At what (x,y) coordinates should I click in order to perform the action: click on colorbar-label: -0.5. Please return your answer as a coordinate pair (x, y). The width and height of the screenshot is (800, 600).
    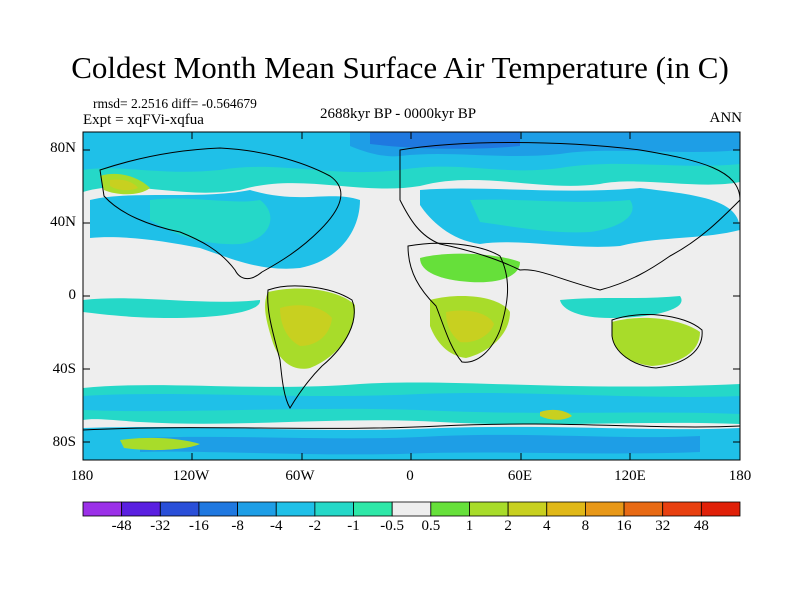
    Looking at the image, I should click on (392, 526).